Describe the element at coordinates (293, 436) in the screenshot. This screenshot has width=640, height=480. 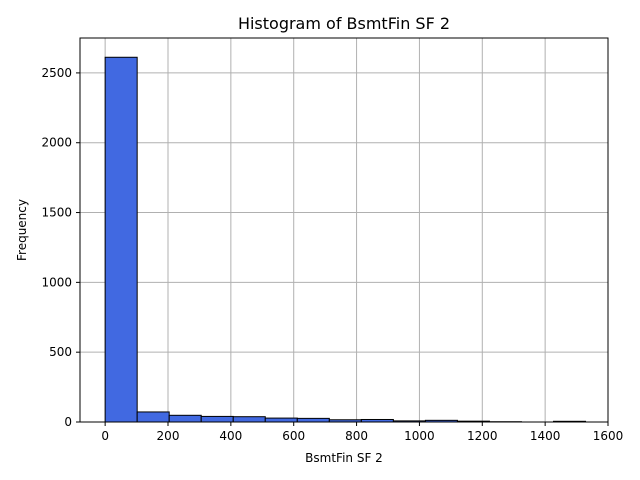
I see `x-tick-label: 600` at that location.